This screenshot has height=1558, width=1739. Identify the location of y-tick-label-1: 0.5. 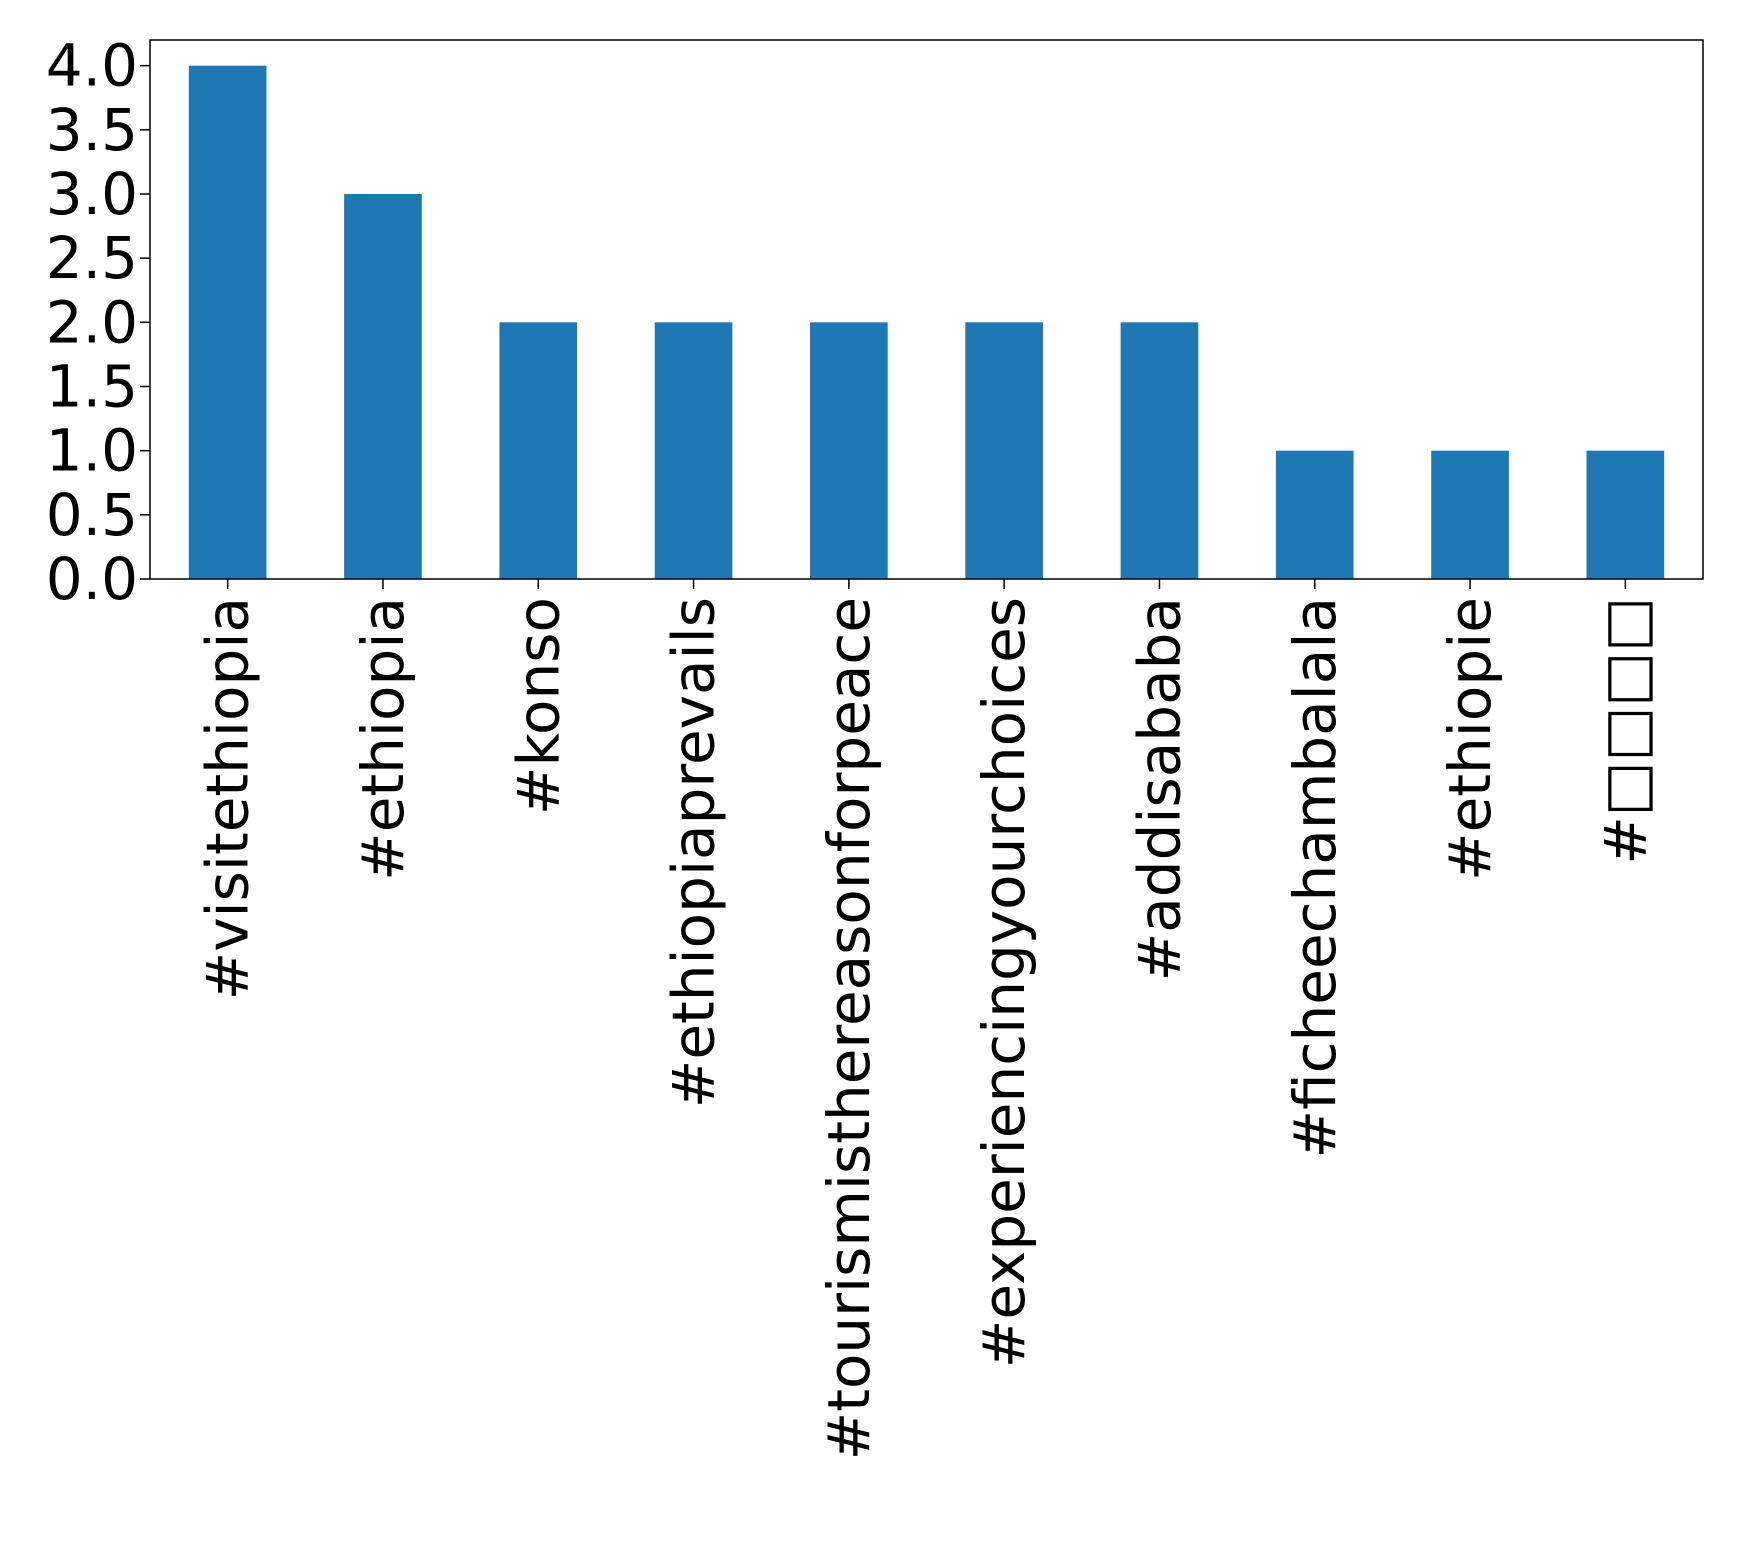
(92, 515).